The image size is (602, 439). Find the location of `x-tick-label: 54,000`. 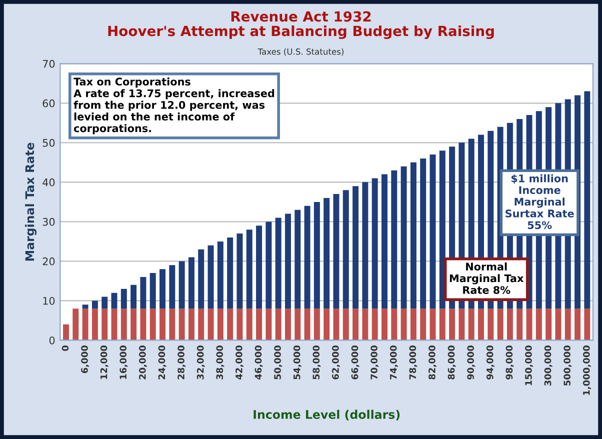

x-tick-label: 54,000 is located at coordinates (297, 363).